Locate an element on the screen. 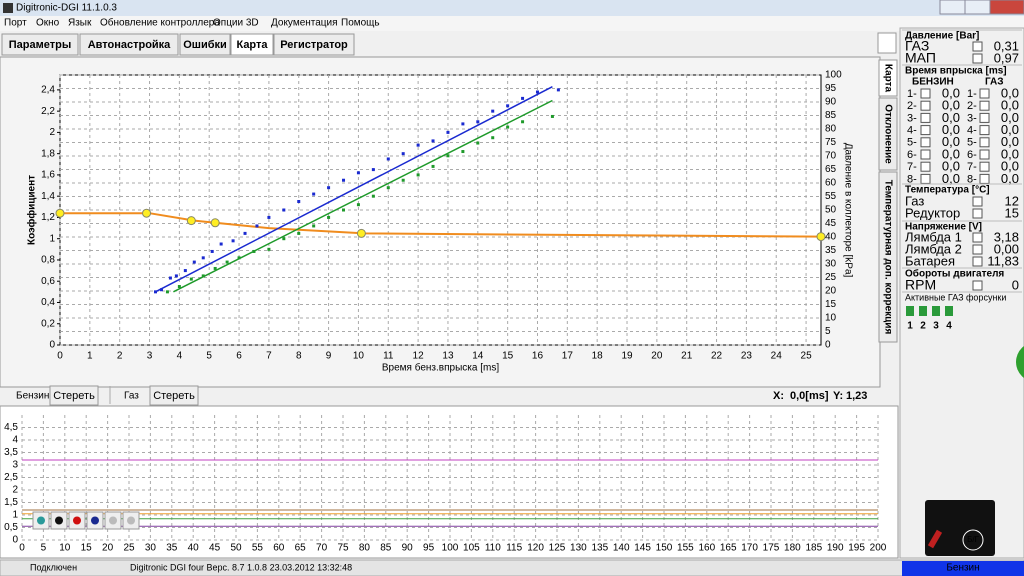 The width and height of the screenshot is (1024, 576). side-tab-label: Отклонение is located at coordinates (887, 134).